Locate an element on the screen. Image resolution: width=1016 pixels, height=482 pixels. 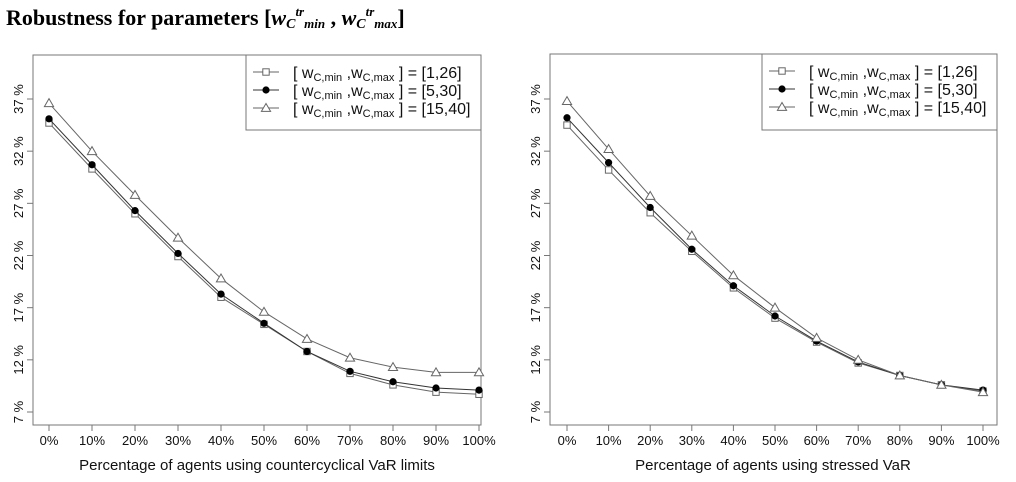
legend-label: [ wC,min ,wC,max ] = [1,26] is located at coordinates (377, 74).